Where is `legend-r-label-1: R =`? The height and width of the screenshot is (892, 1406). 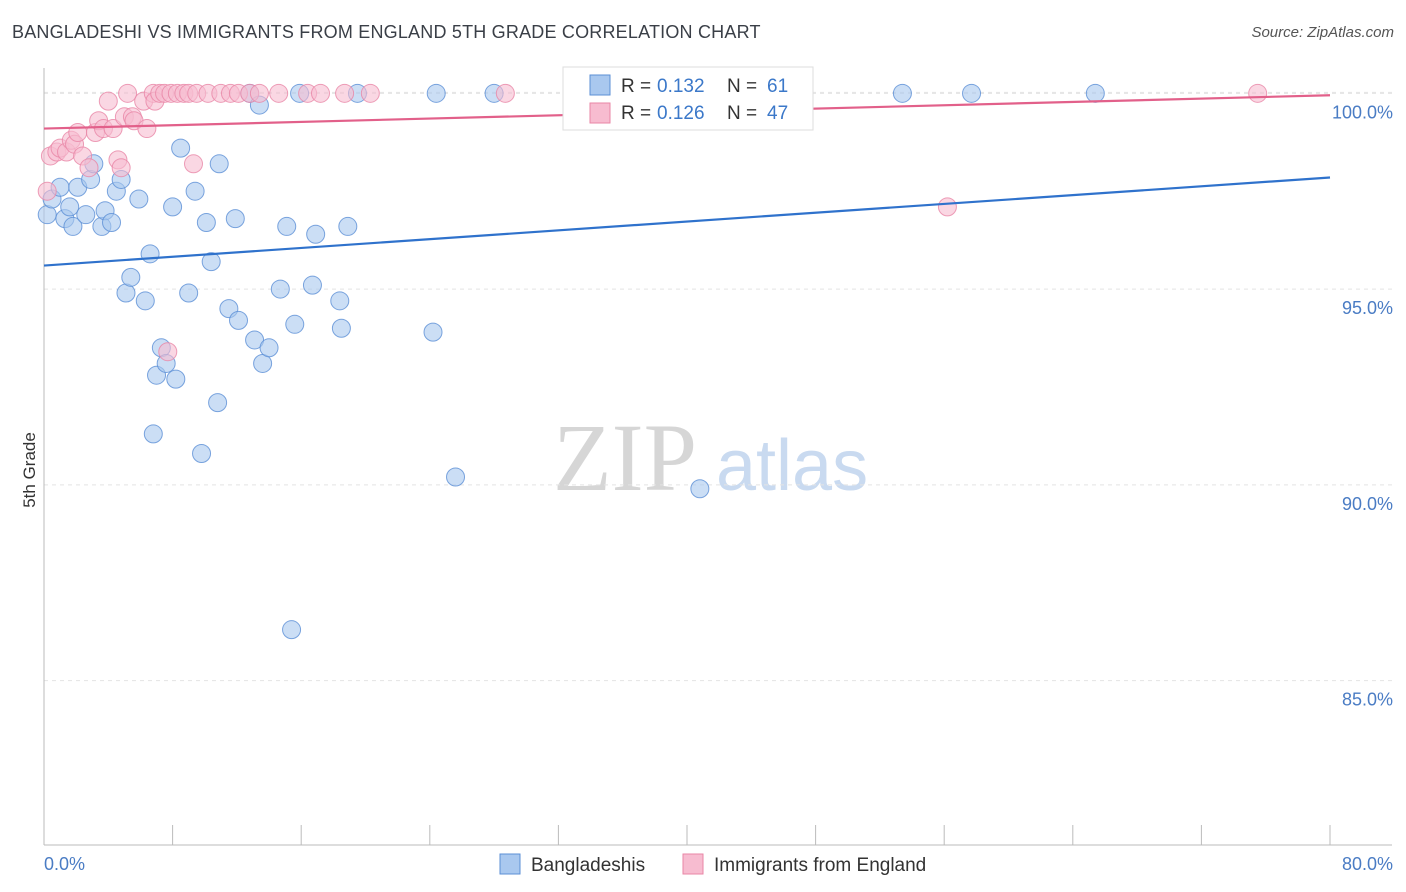 legend-r-label-1: R = is located at coordinates (636, 86).